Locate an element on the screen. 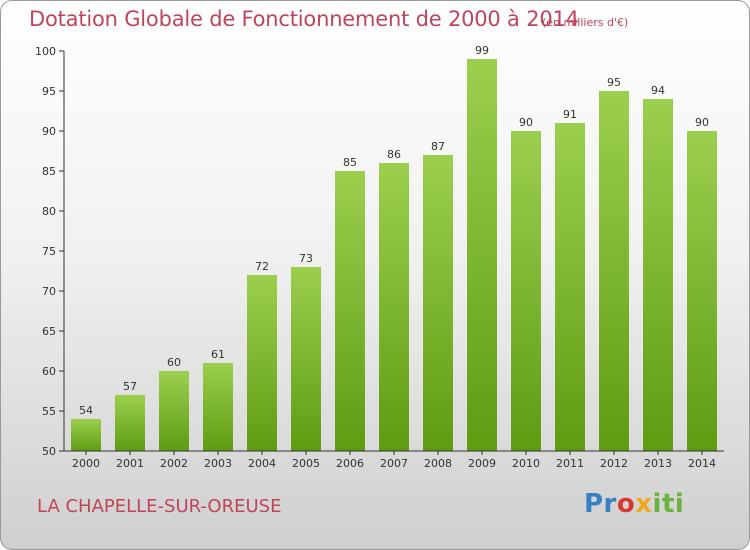 This screenshot has width=750, height=550. chart-unit: (en milliers d'€) is located at coordinates (585, 22).